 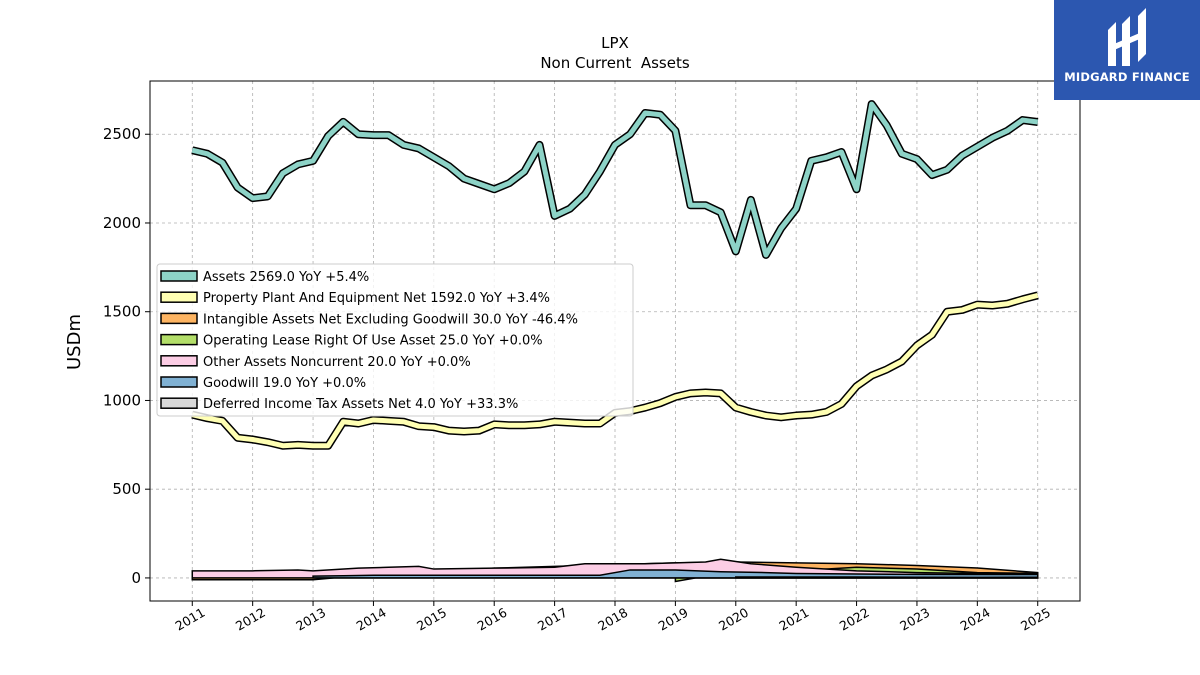 I want to click on x-tick-label: 2011, so click(x=189, y=619).